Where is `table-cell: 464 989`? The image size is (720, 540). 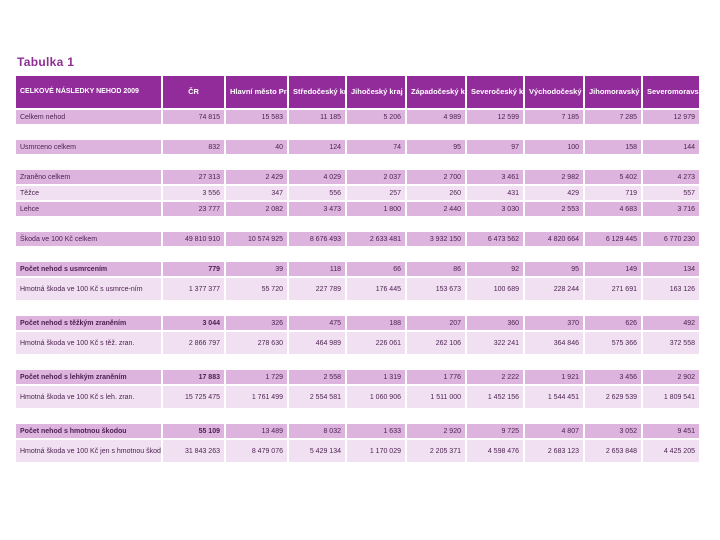 table-cell: 464 989 is located at coordinates (317, 343).